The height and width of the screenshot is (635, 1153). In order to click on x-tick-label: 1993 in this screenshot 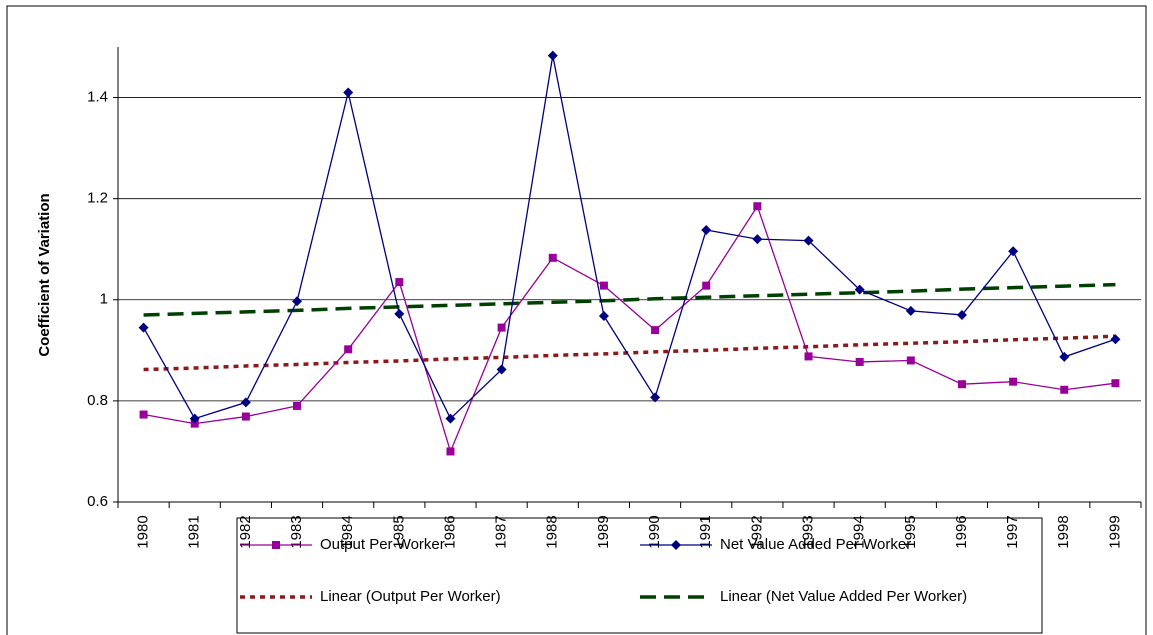, I will do `click(807, 531)`.